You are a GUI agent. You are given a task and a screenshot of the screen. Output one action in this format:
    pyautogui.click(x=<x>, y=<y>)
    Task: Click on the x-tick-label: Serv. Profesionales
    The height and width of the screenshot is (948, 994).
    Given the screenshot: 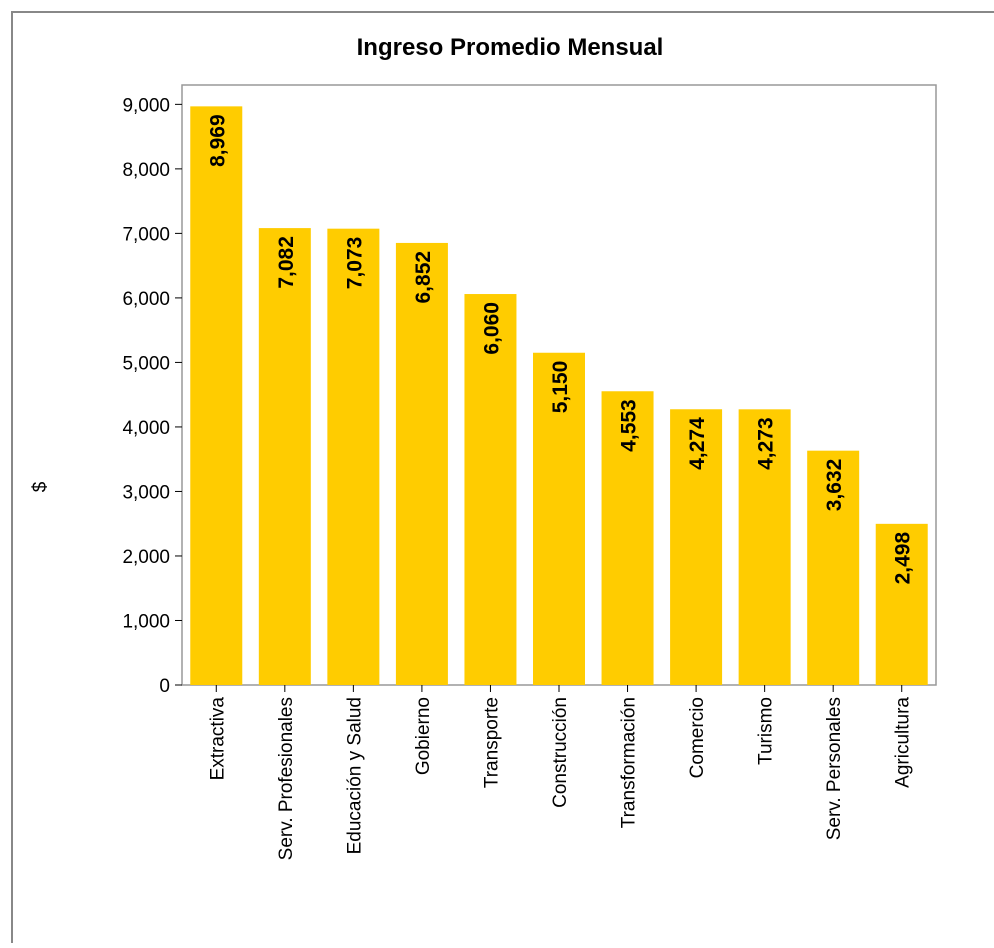 What is the action you would take?
    pyautogui.click(x=286, y=778)
    